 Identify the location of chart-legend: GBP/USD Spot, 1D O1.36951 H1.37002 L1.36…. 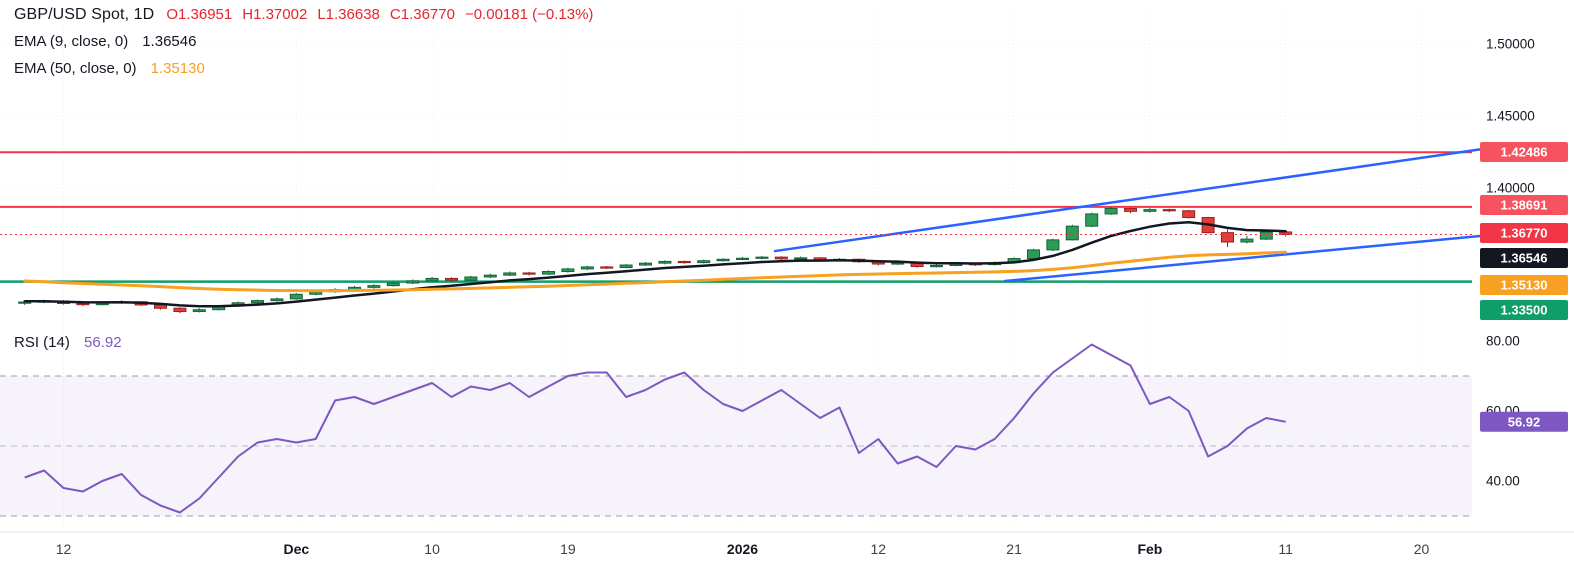
(303, 46).